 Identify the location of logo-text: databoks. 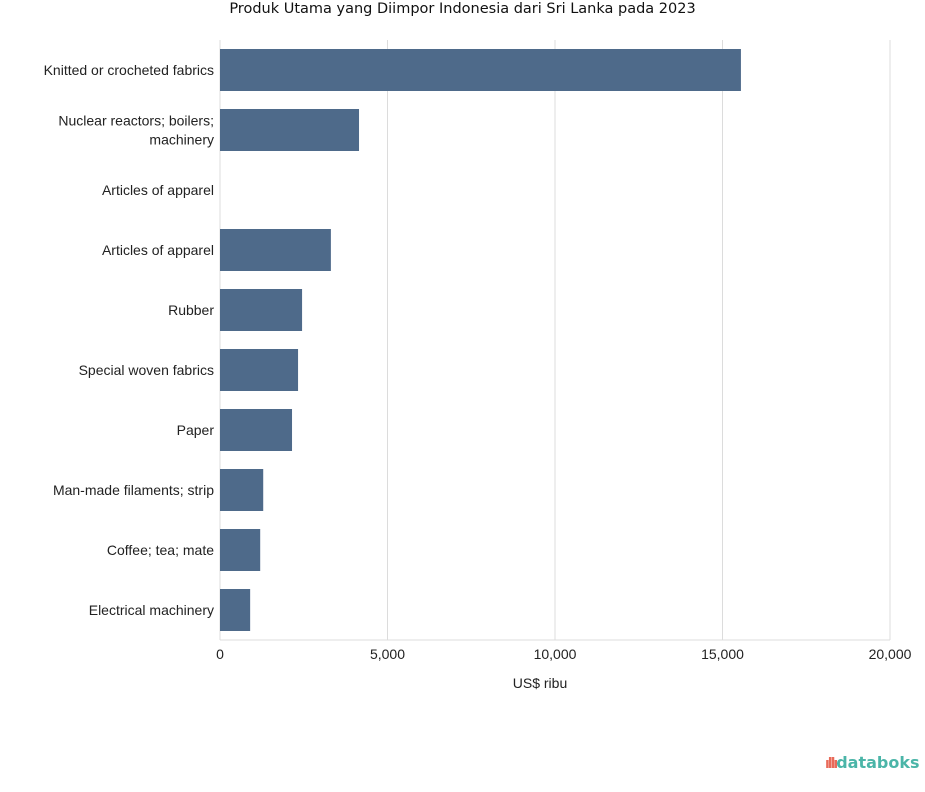
(878, 762).